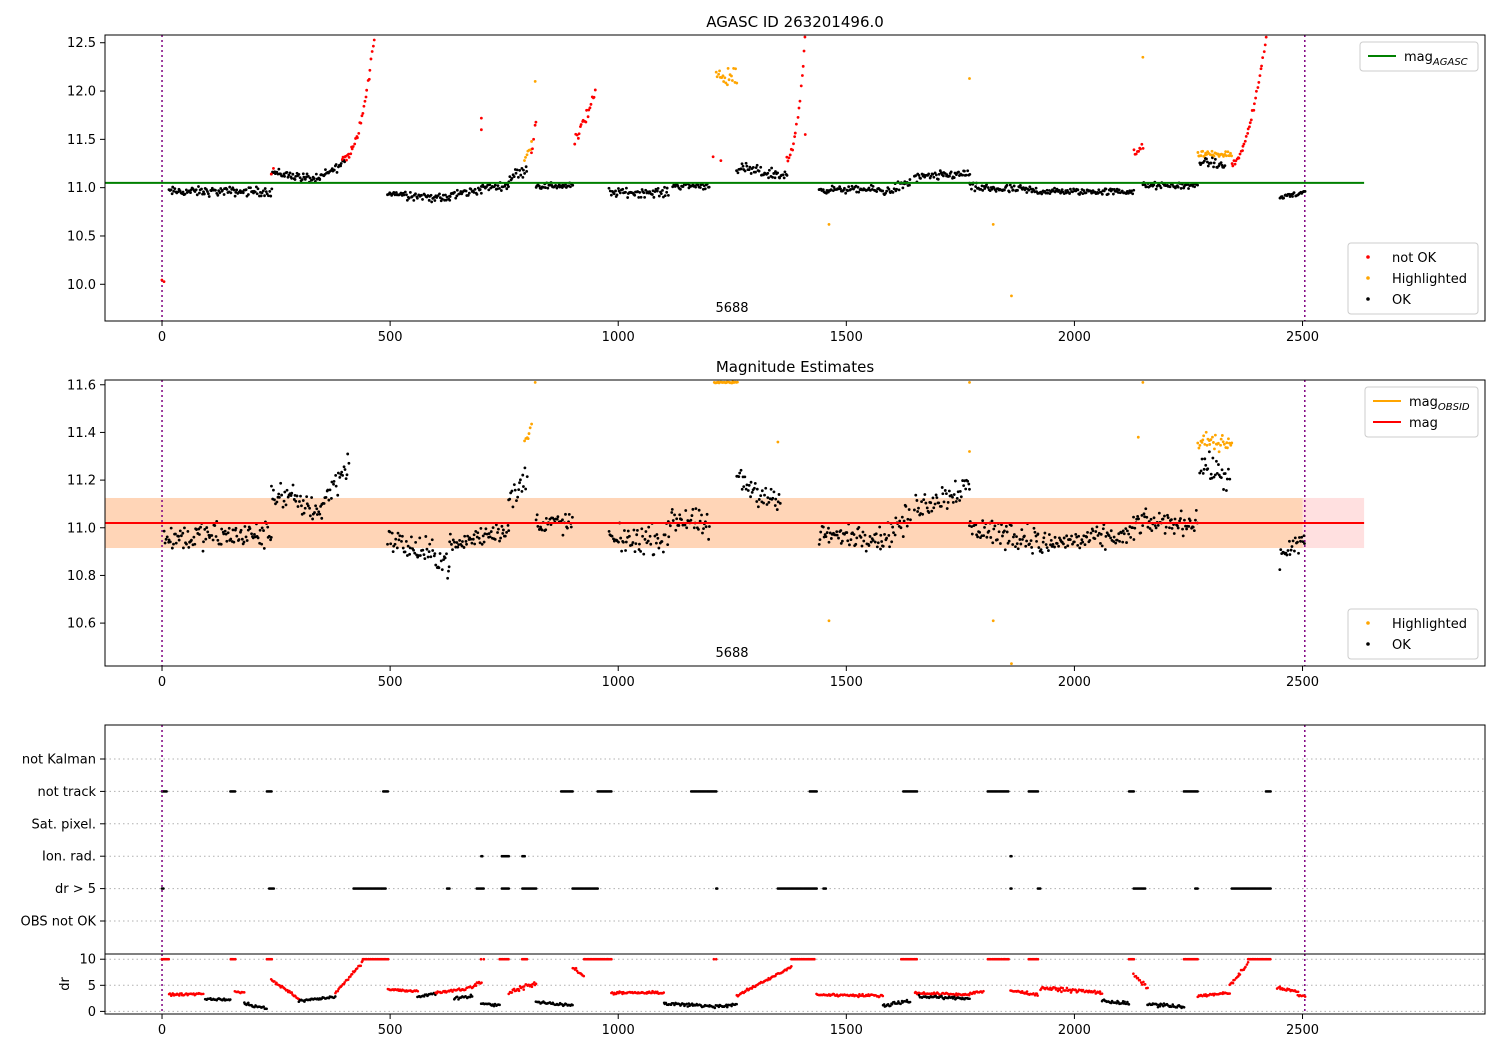 Image resolution: width=1500 pixels, height=1050 pixels. What do you see at coordinates (772, 995) in the screenshot?
I see `dr-panel: dr 0 500 1000 1500 2000 2500 0 5 10` at bounding box center [772, 995].